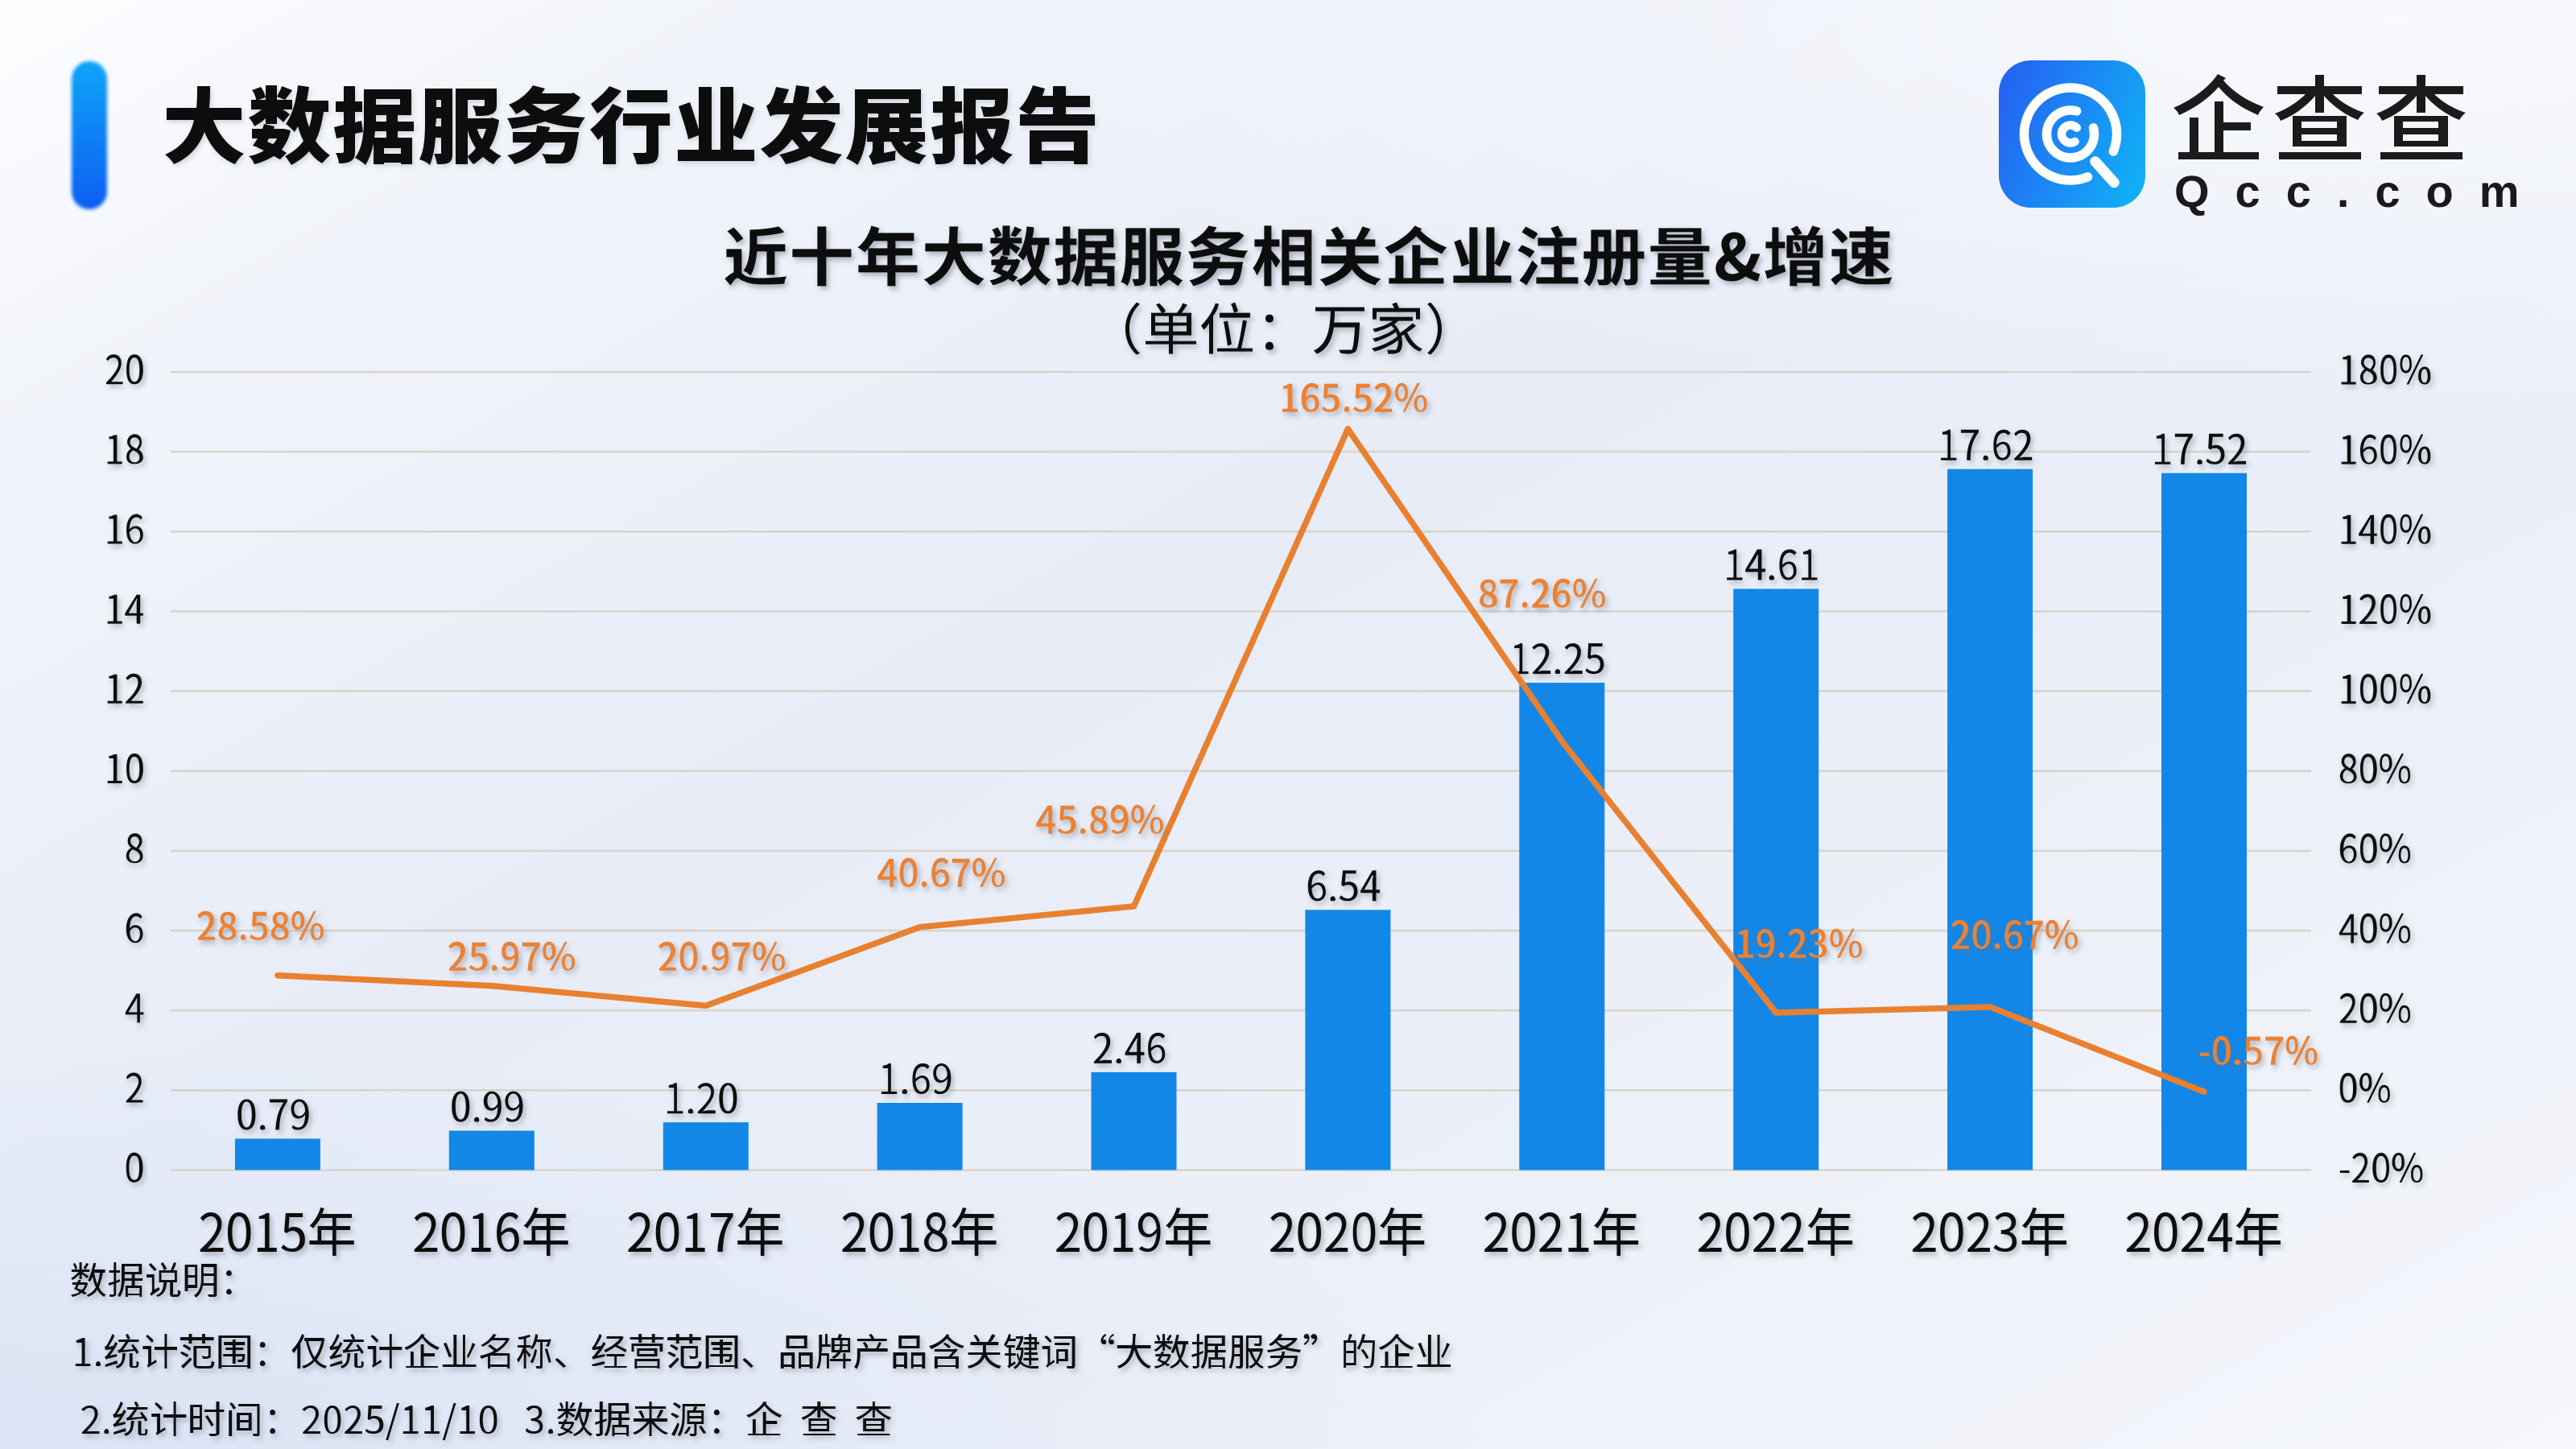  What do you see at coordinates (2359, 191) in the screenshot?
I see `svg-text: Qcc.com` at bounding box center [2359, 191].